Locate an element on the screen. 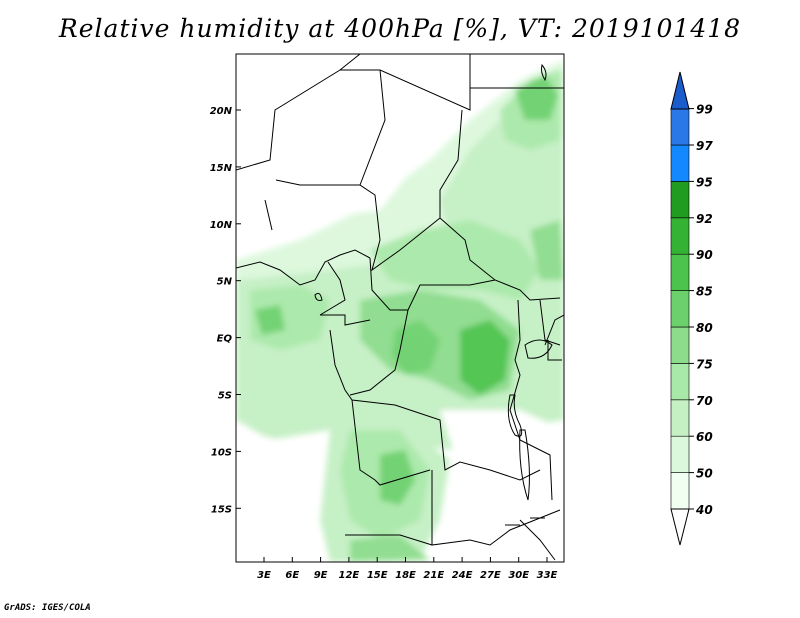 The height and width of the screenshot is (618, 800). lat-tick-label: 5S is located at coordinates (225, 396).